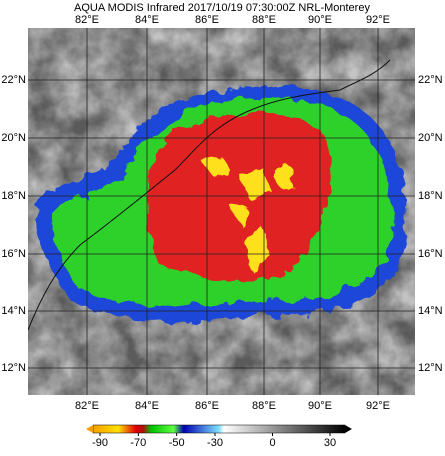 The width and height of the screenshot is (445, 456). I want to click on lon-label-top: 90°E, so click(320, 20).